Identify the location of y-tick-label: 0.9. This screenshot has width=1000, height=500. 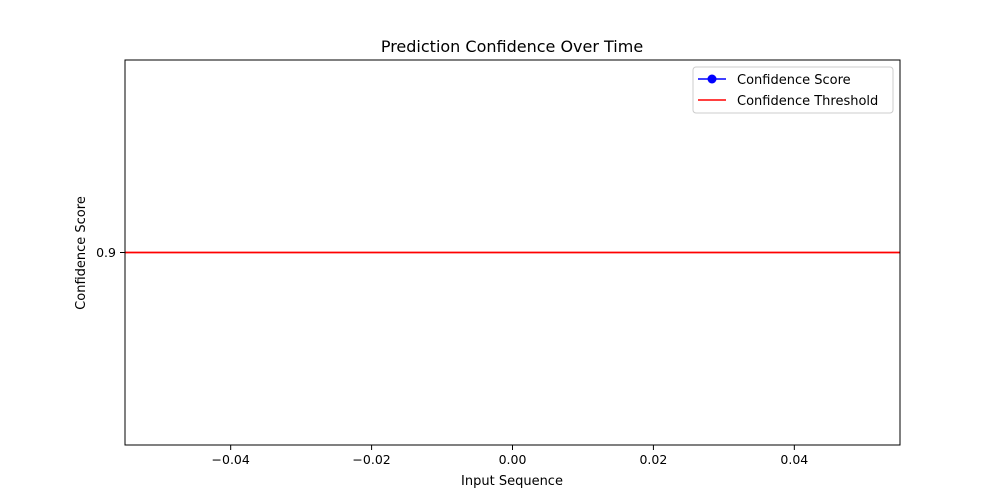
(106, 252).